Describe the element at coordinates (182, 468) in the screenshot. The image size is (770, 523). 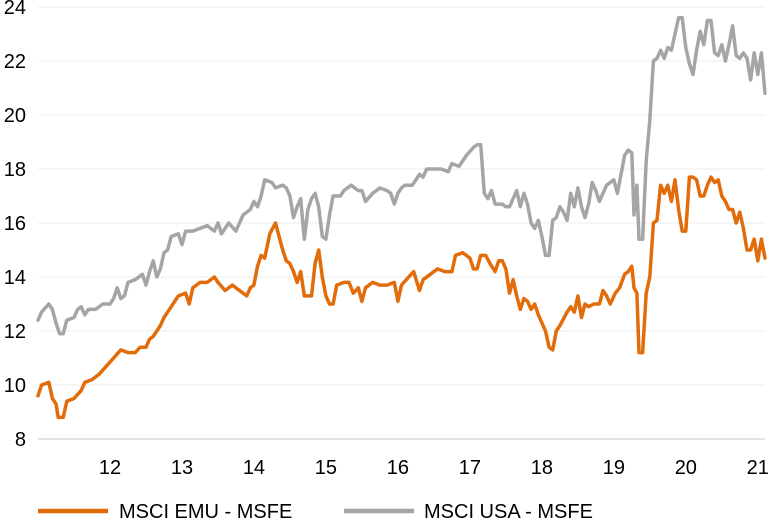
I see `x-tick-label: 13` at that location.